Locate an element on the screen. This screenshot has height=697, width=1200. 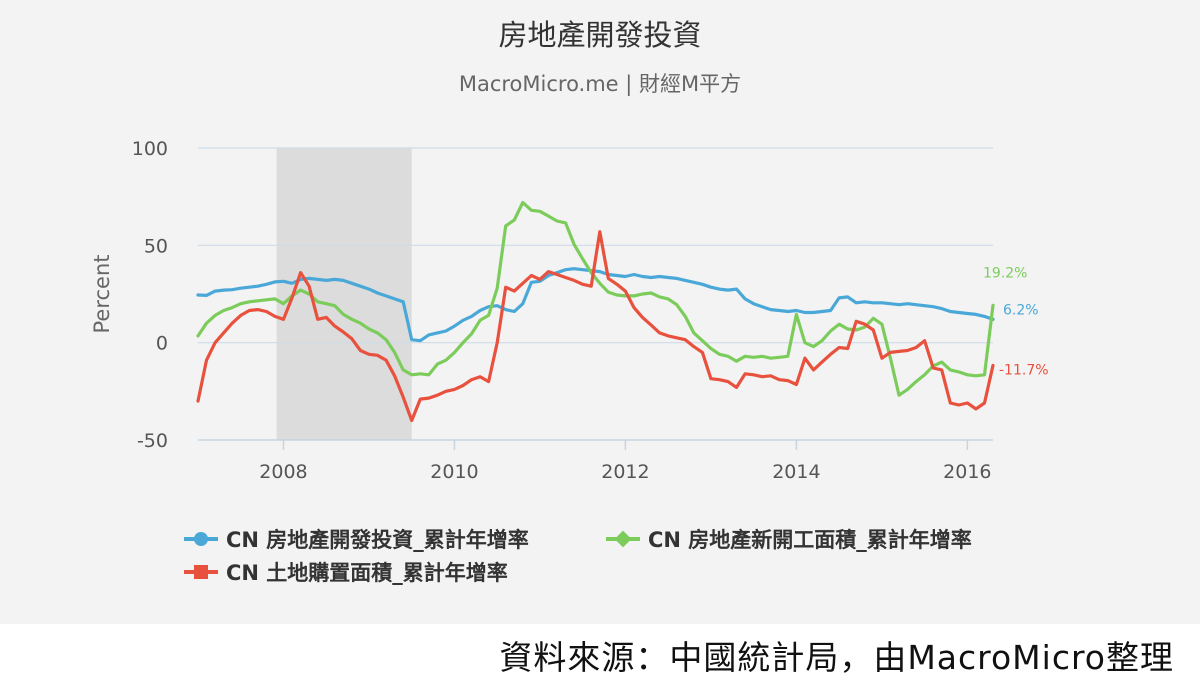
x-tick-label: 2016 is located at coordinates (967, 472).